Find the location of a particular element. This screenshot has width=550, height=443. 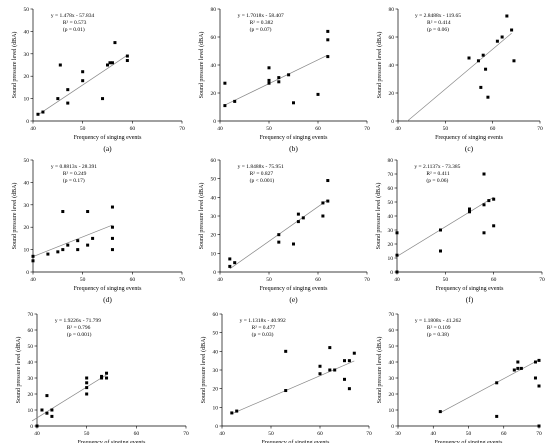

y-tick-label: 80 is located at coordinates (391, 161).